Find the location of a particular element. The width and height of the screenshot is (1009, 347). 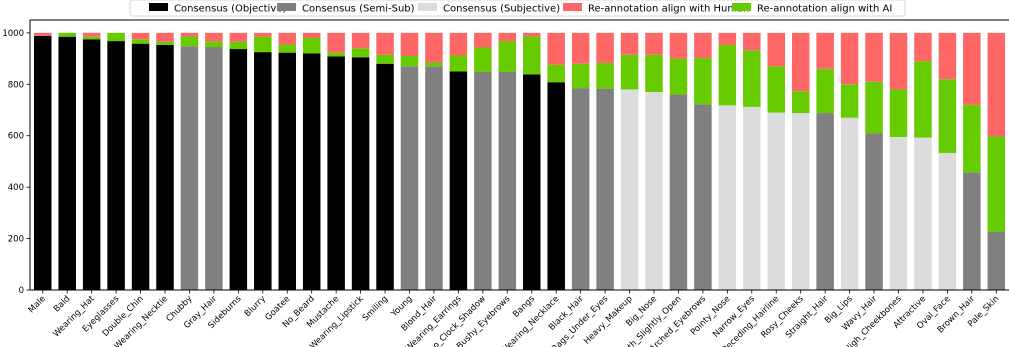

legend-item: Consensus (Objective) is located at coordinates (217, 9).